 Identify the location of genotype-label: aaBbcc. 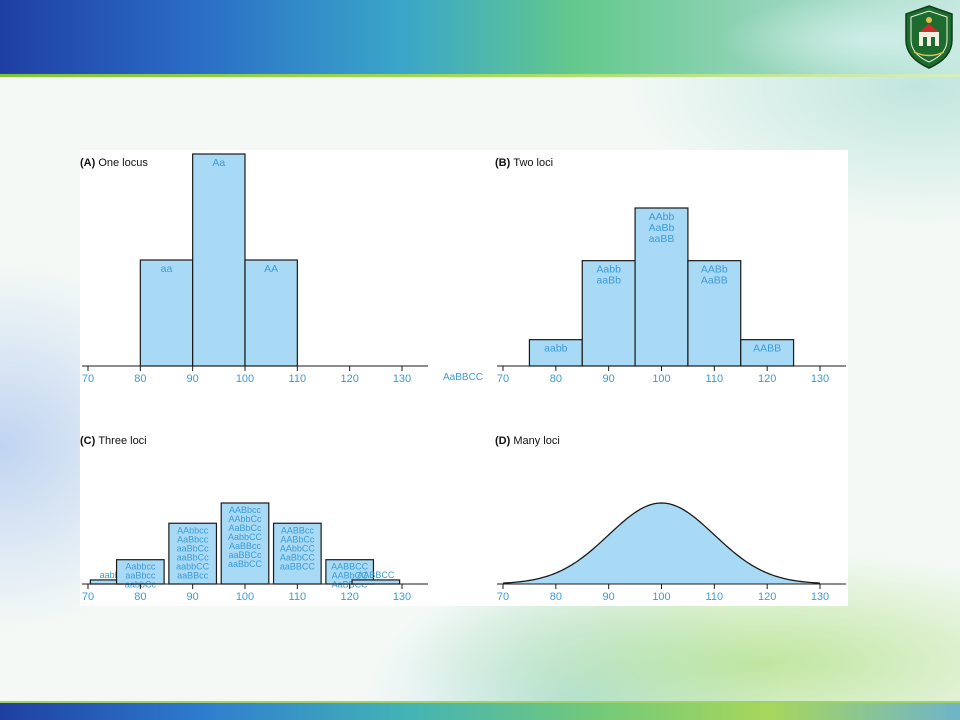
(140, 576).